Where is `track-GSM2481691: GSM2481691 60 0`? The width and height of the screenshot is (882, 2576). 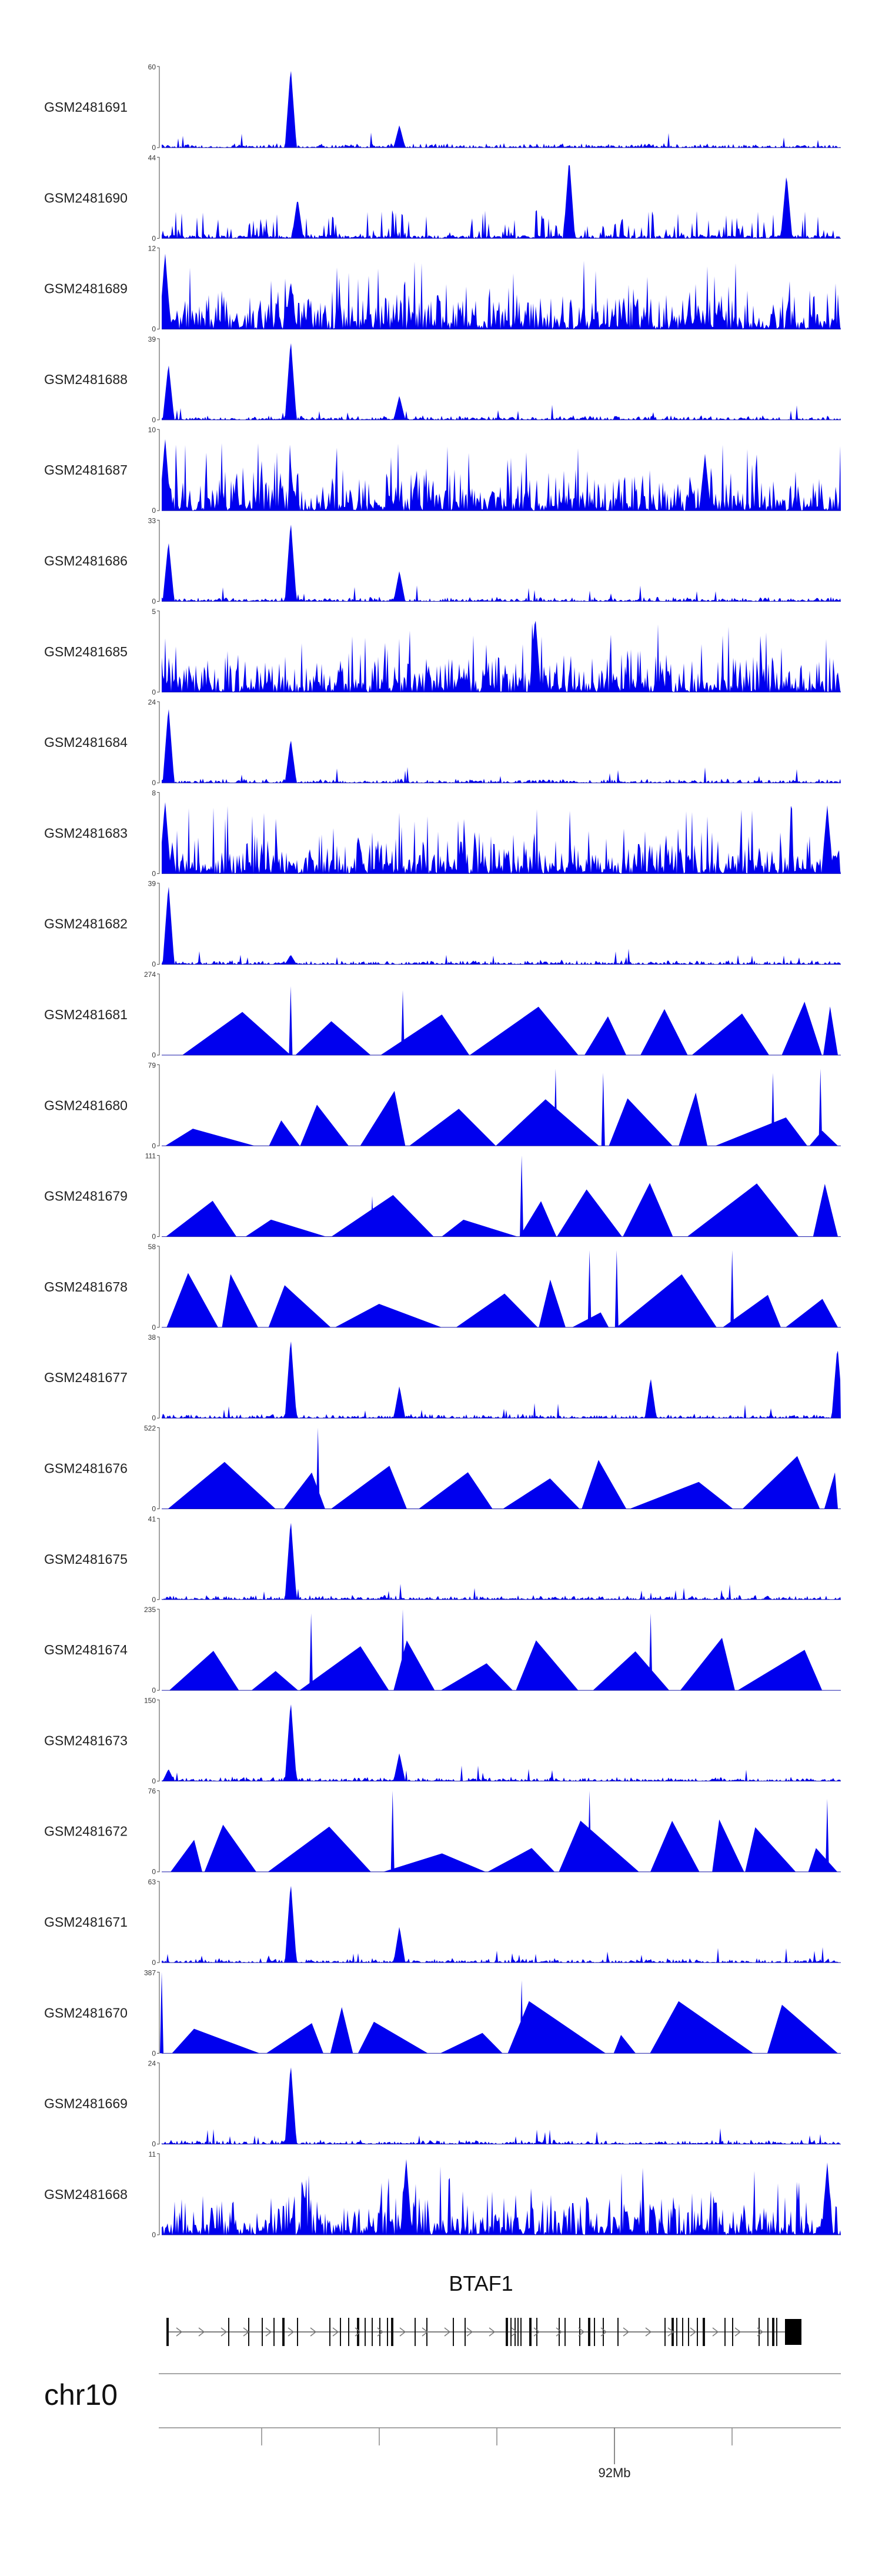
track-GSM2481691: GSM2481691 60 0 is located at coordinates (442, 107).